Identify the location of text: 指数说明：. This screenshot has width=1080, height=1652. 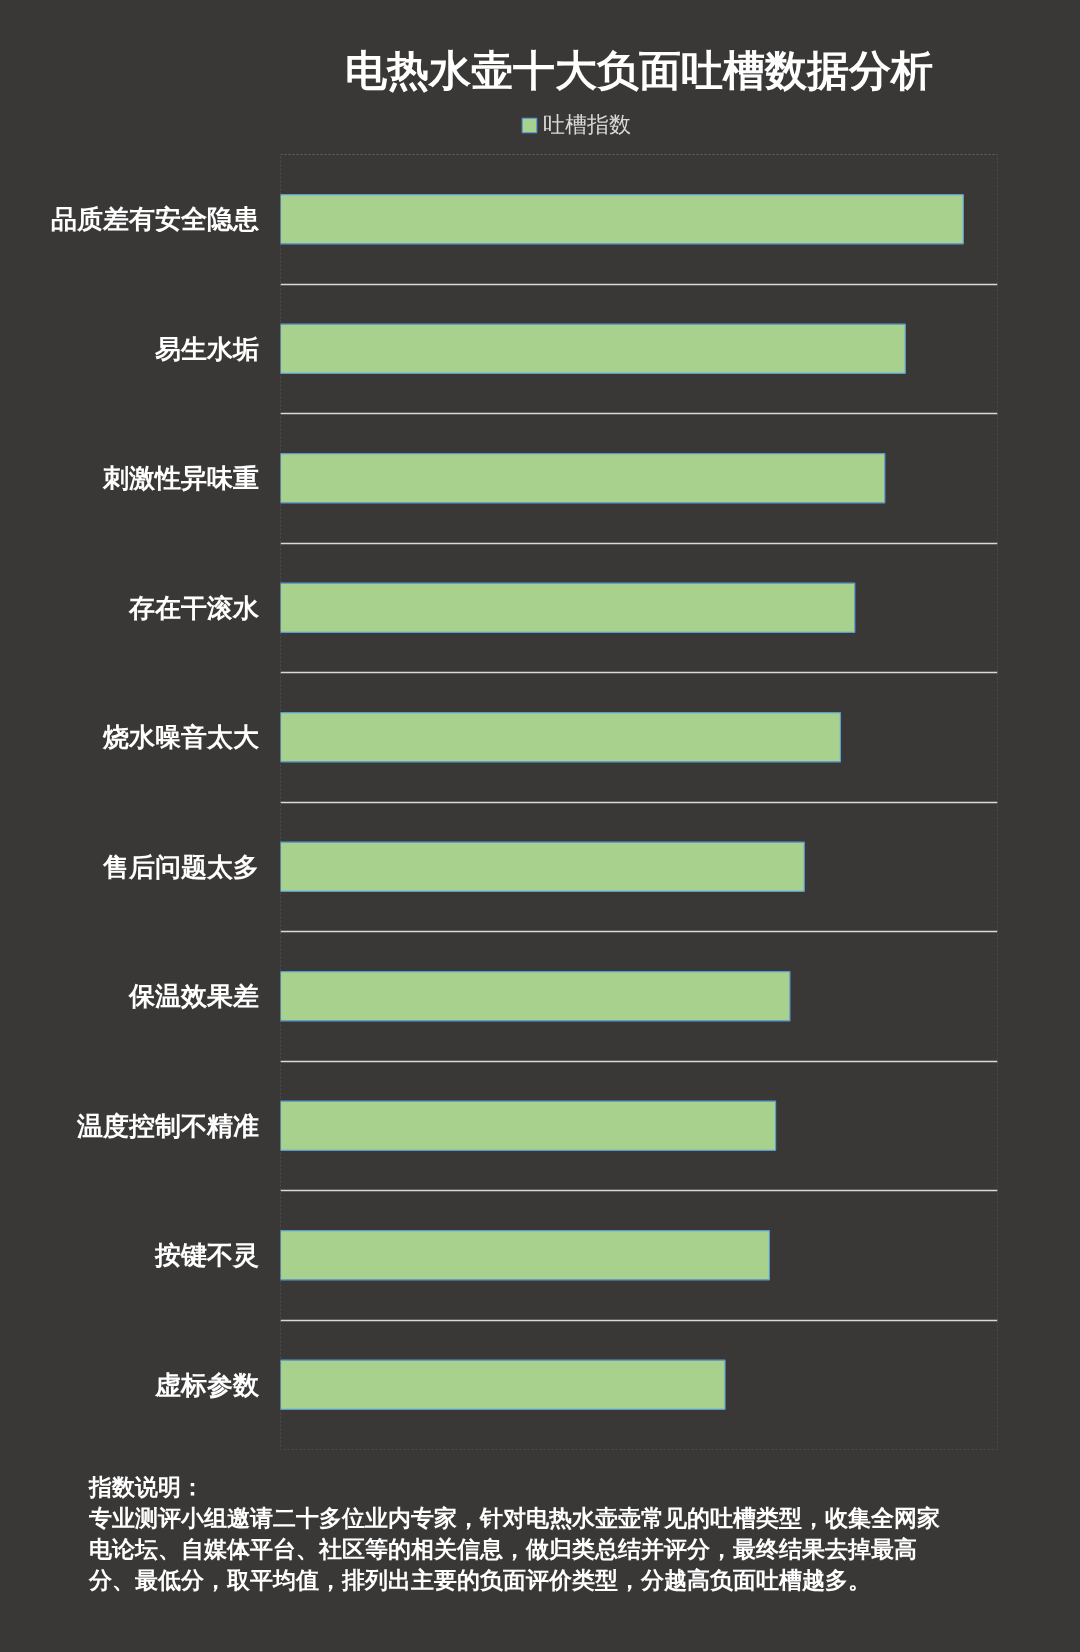
(147, 1488).